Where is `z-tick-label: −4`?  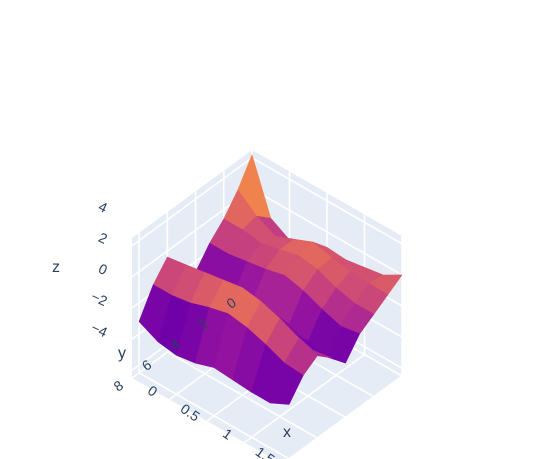
z-tick-label: −4 is located at coordinates (99, 329).